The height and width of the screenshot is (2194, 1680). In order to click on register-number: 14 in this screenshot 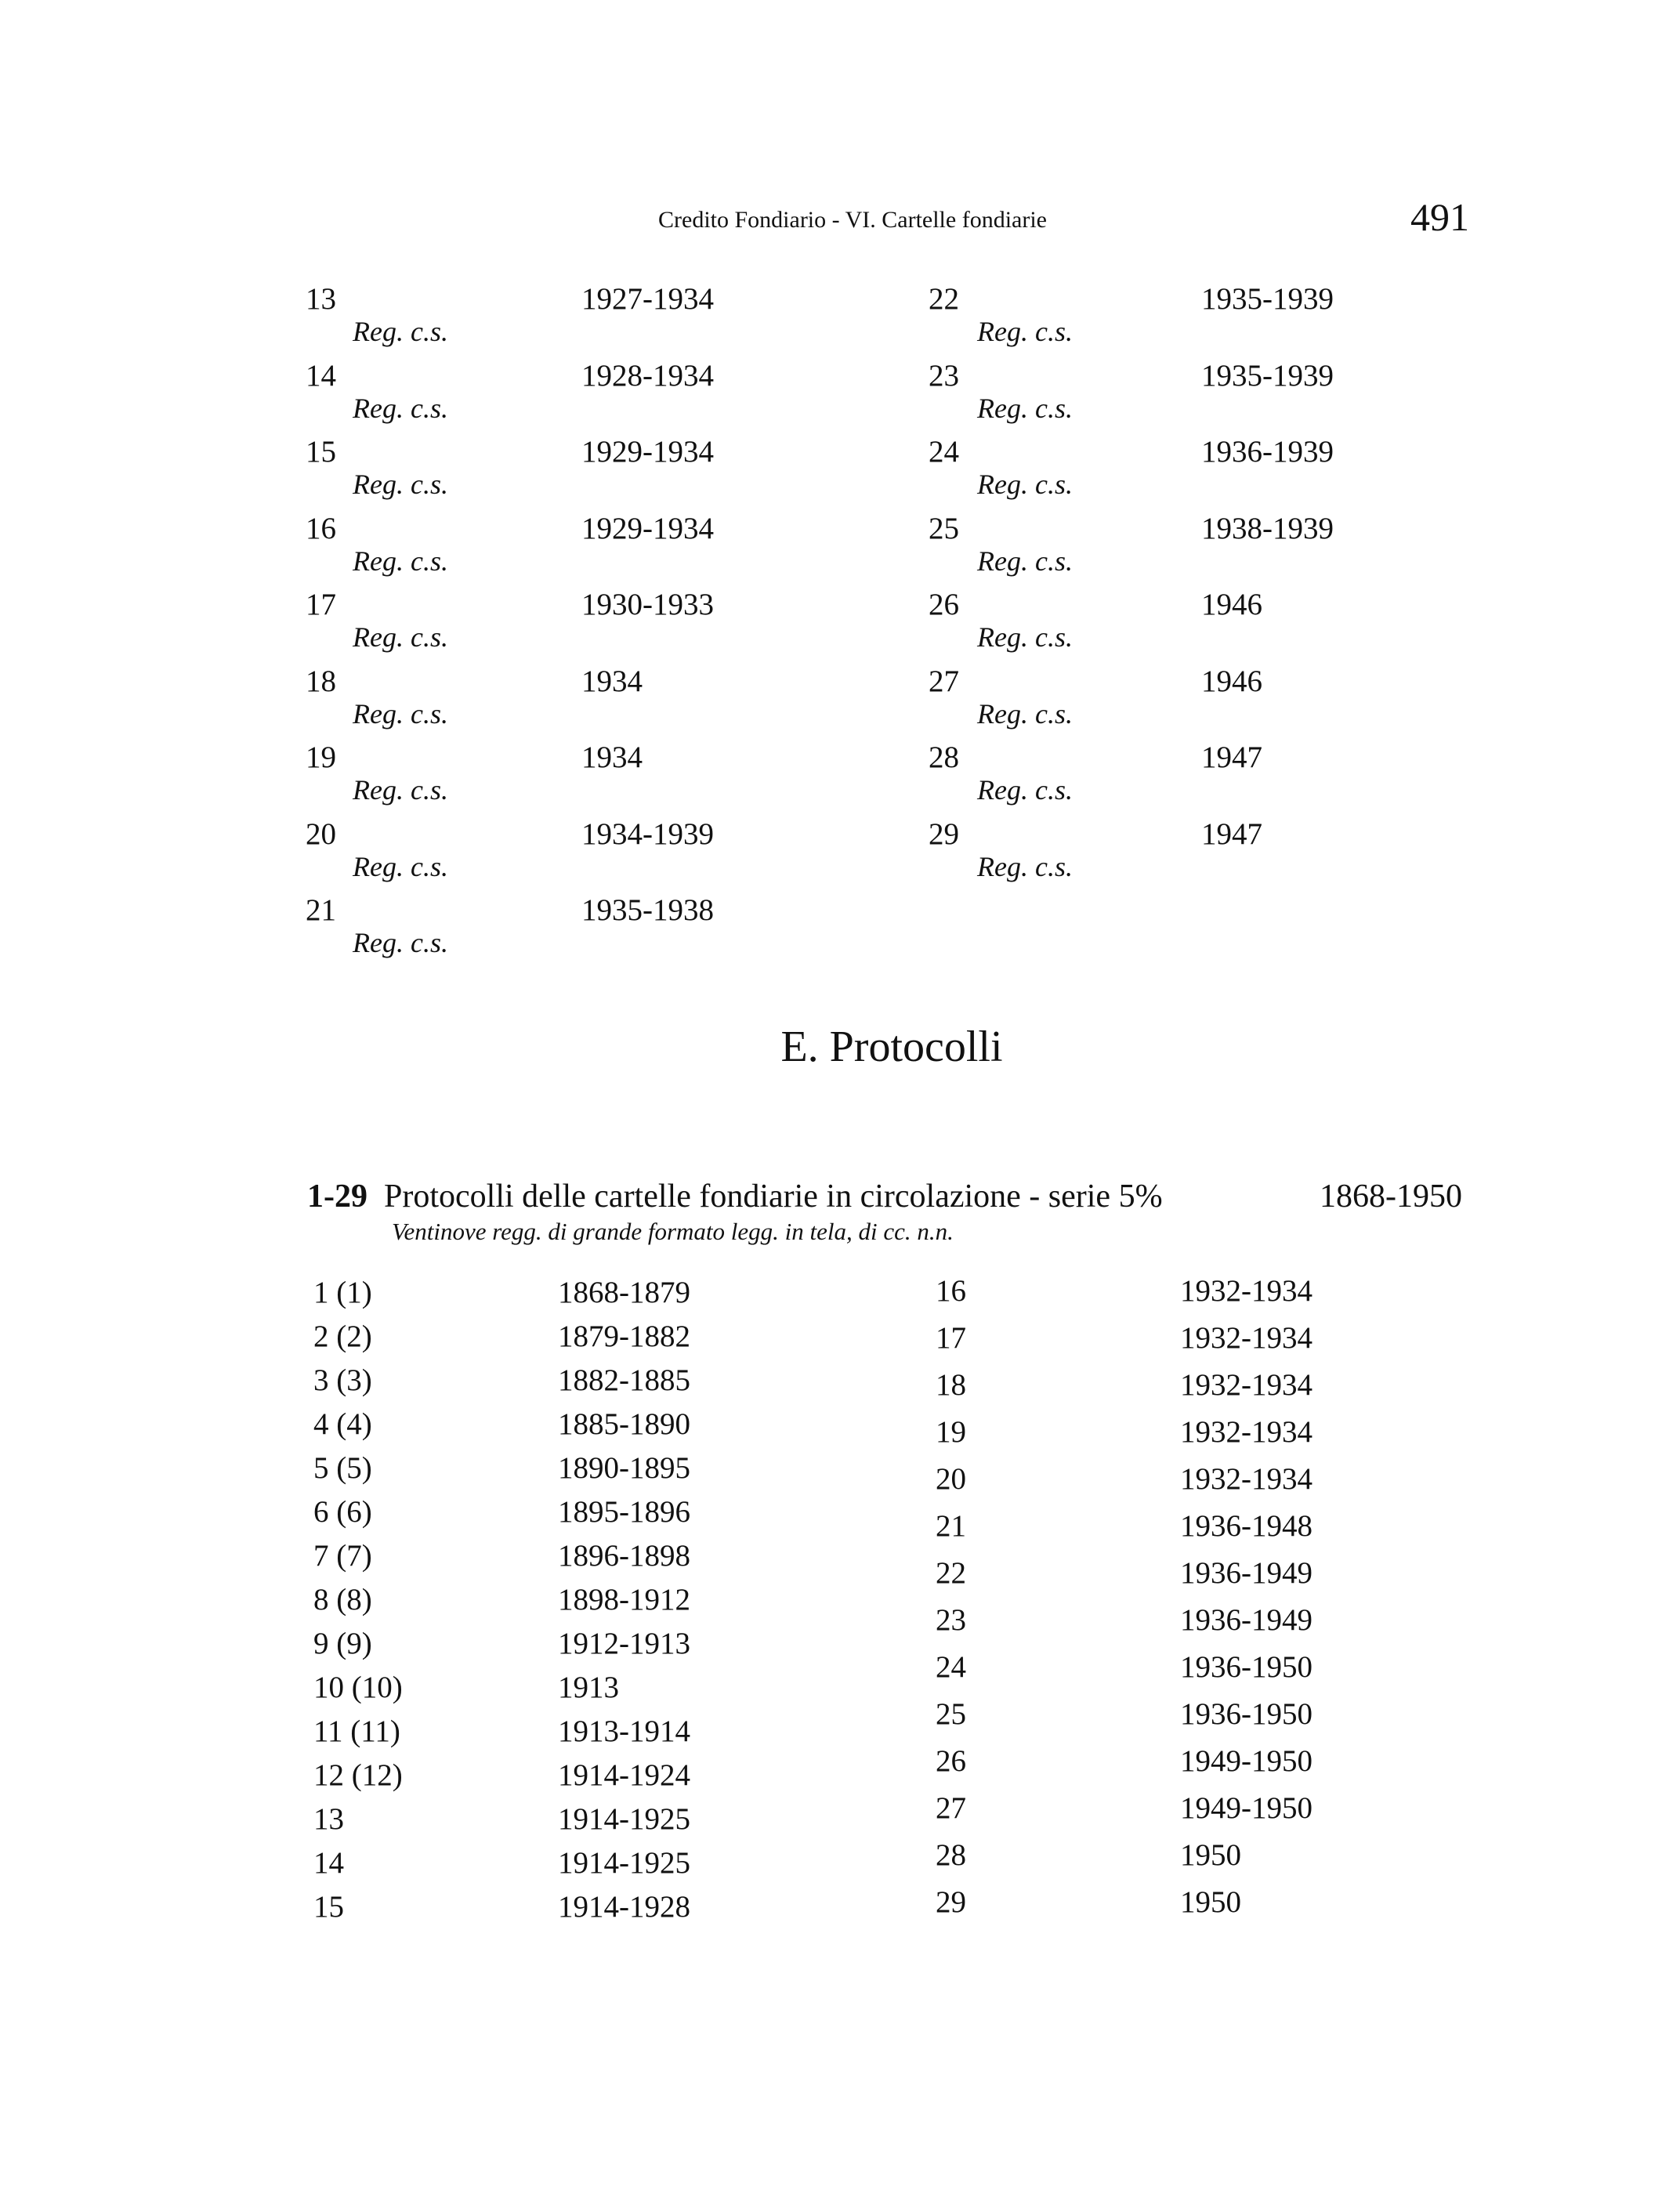, I will do `click(328, 1863)`.